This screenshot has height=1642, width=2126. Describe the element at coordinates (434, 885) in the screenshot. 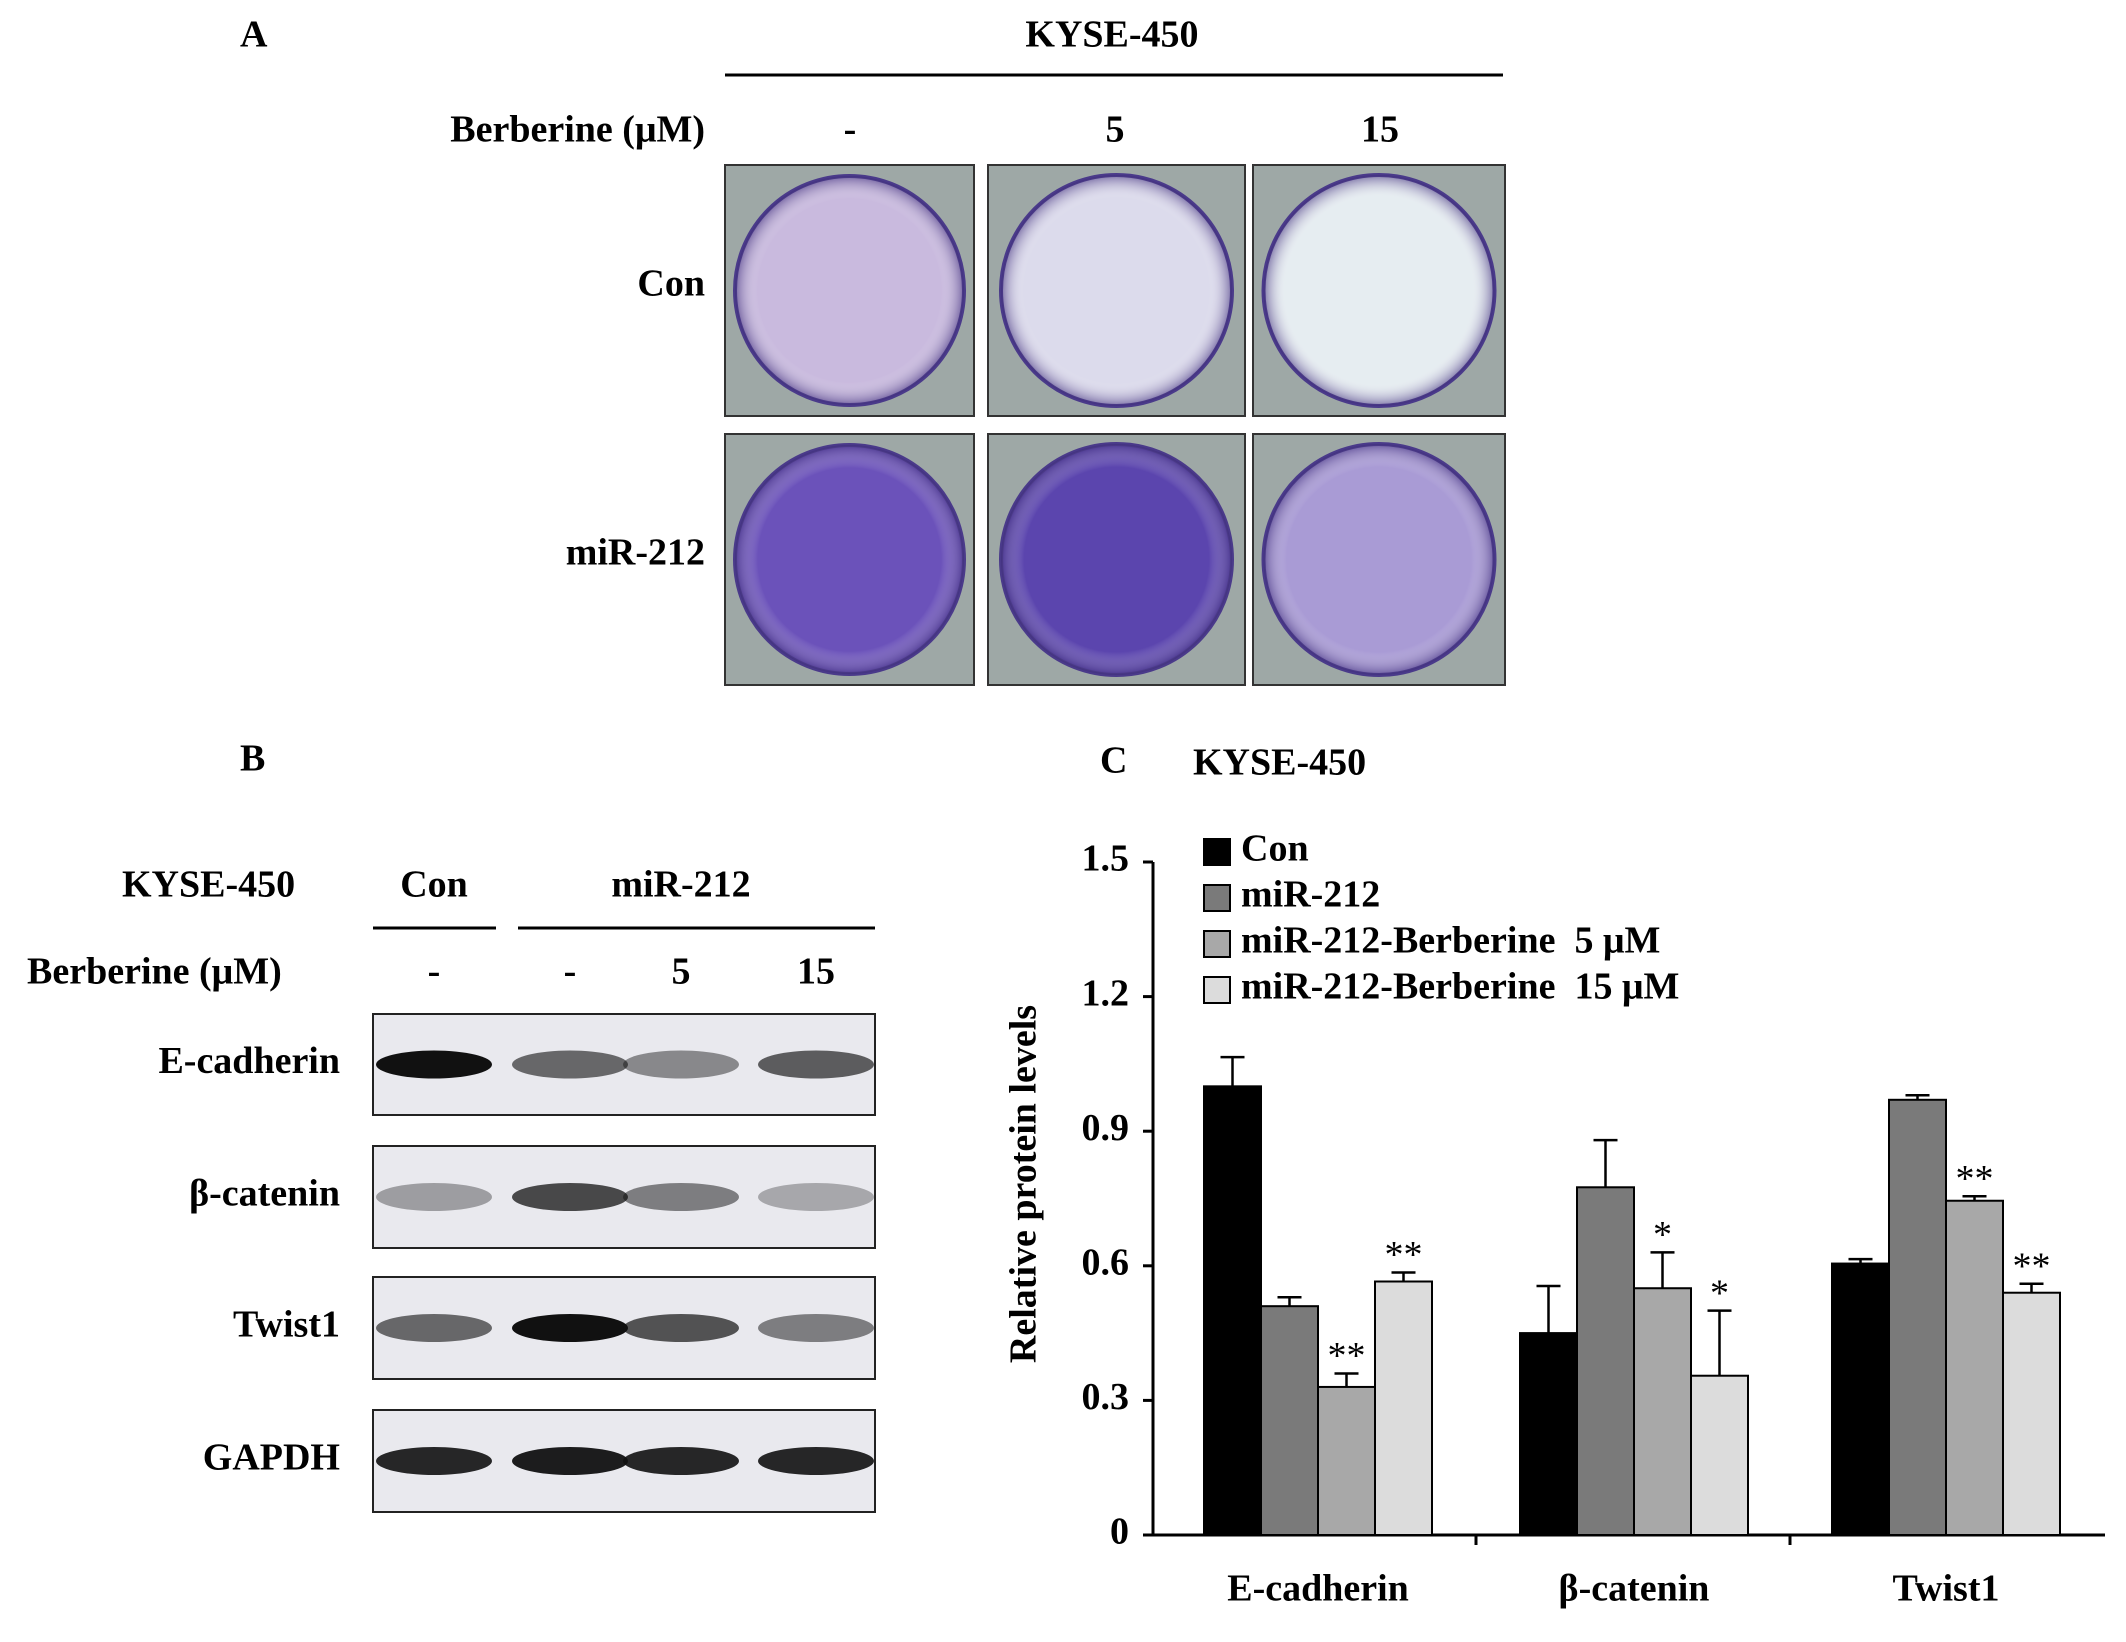

I see `group-label: Con` at that location.